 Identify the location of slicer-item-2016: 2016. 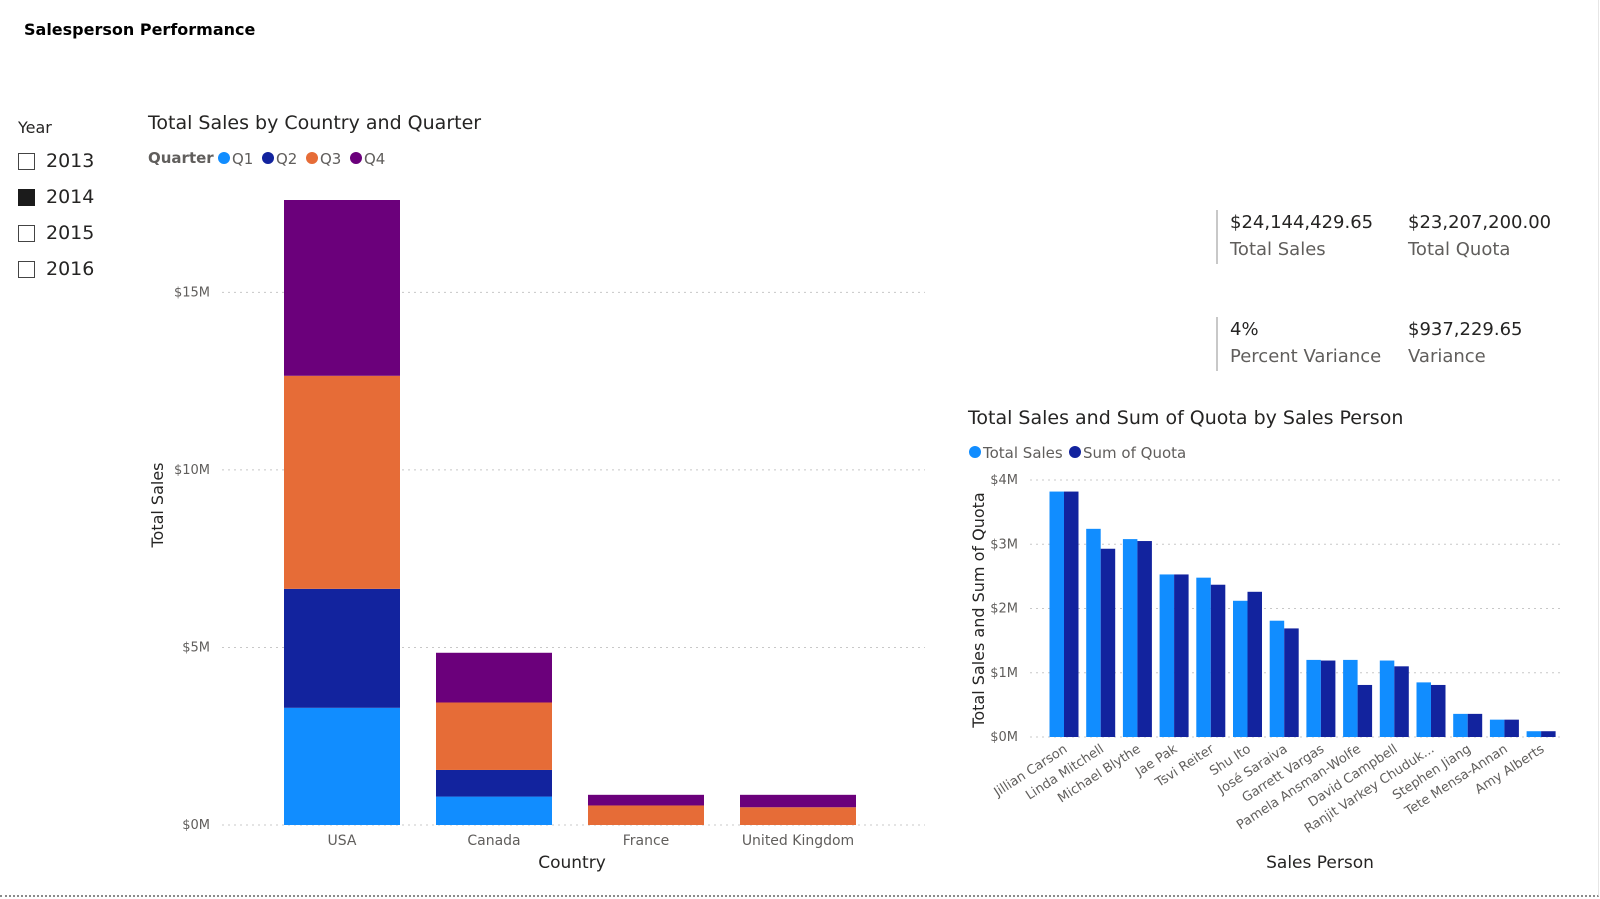
(56, 269).